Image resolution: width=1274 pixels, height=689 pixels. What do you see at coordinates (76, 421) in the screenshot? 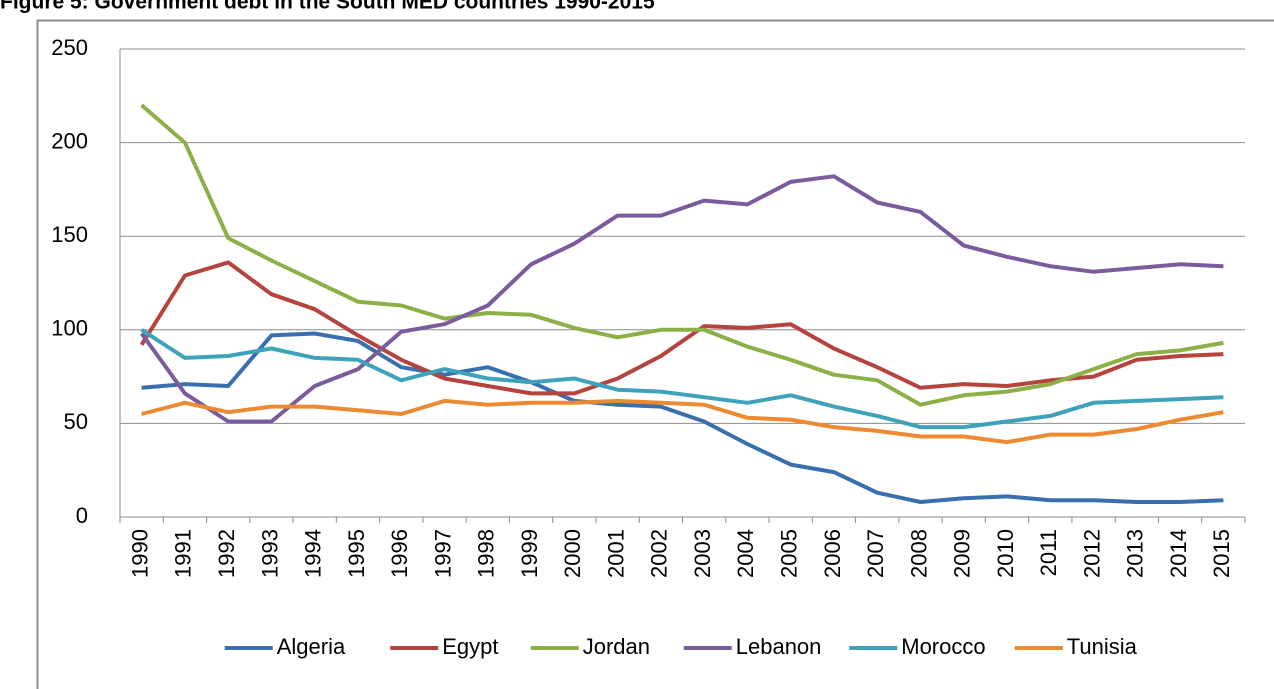
I see `y-tick-label: 50` at bounding box center [76, 421].